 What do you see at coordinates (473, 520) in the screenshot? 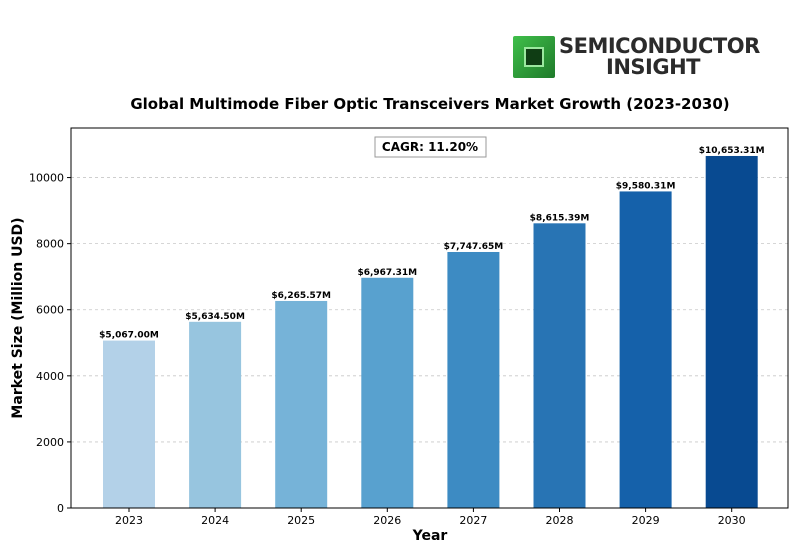
I see `x-tick-label-2027: 2027` at bounding box center [473, 520].